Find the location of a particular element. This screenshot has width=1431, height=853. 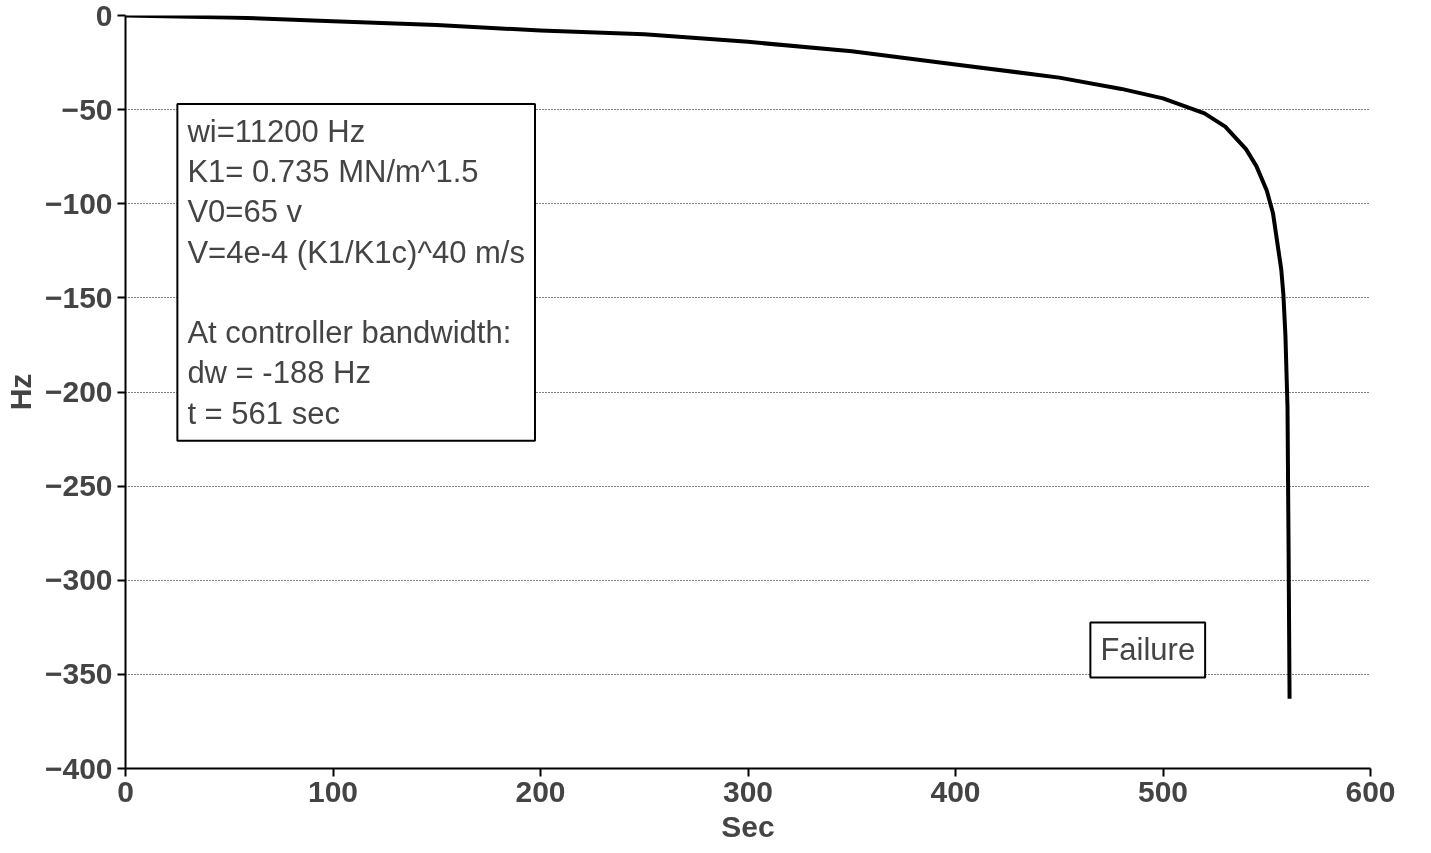

y-tick-label: −200 is located at coordinates (78, 391).